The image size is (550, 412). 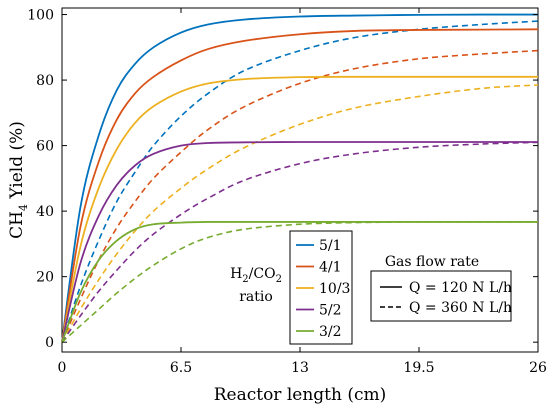 I want to click on x-tick-label: 26, so click(x=538, y=368).